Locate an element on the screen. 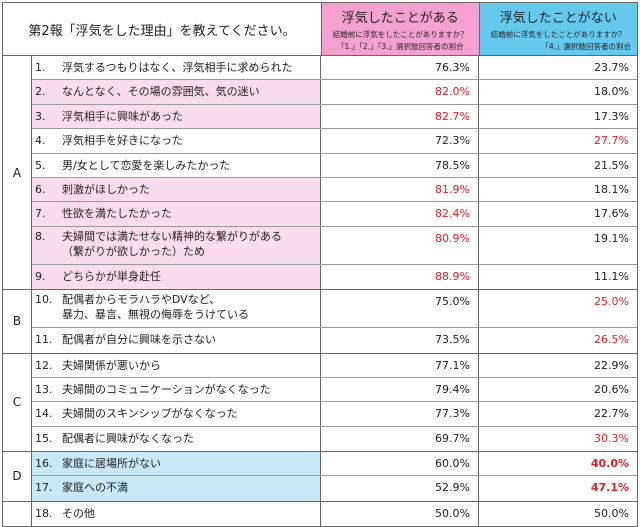 The width and height of the screenshot is (640, 527). reason-cell: 13. 夫婦間のコミュニケーションがなくなった is located at coordinates (176, 389).